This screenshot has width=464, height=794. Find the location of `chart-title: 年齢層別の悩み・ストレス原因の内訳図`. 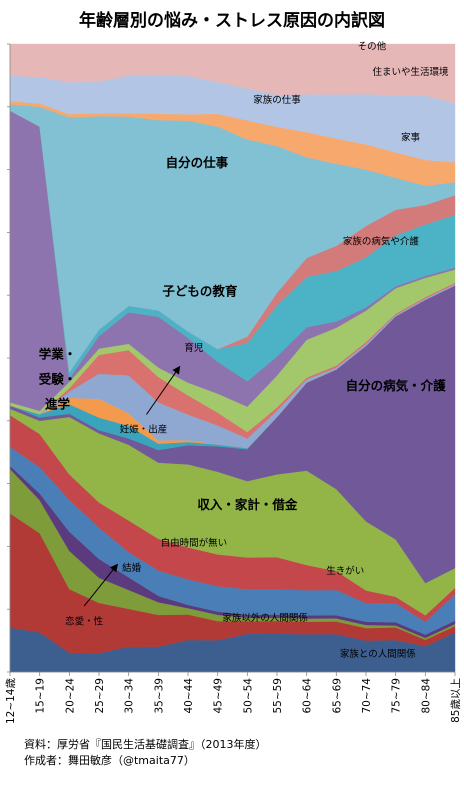

chart-title: 年齢層別の悩み・ストレス原因の内訳図 is located at coordinates (232, 21).